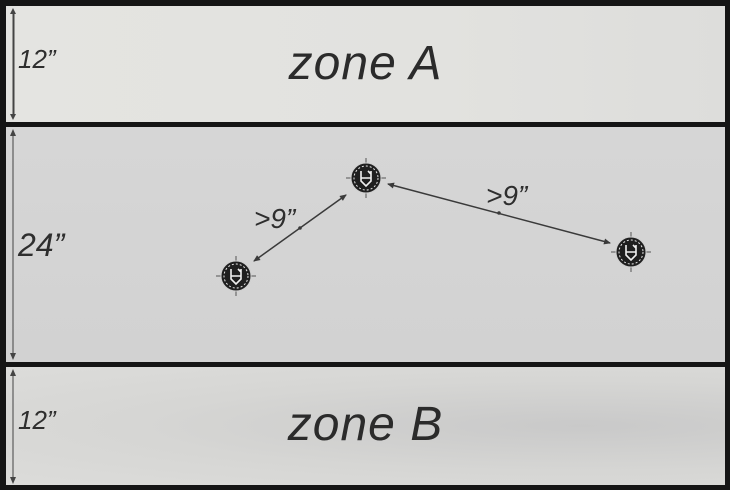 Image resolution: width=730 pixels, height=490 pixels. Describe the element at coordinates (37, 59) in the screenshot. I see `zone-a-depth-label: 12”` at that location.